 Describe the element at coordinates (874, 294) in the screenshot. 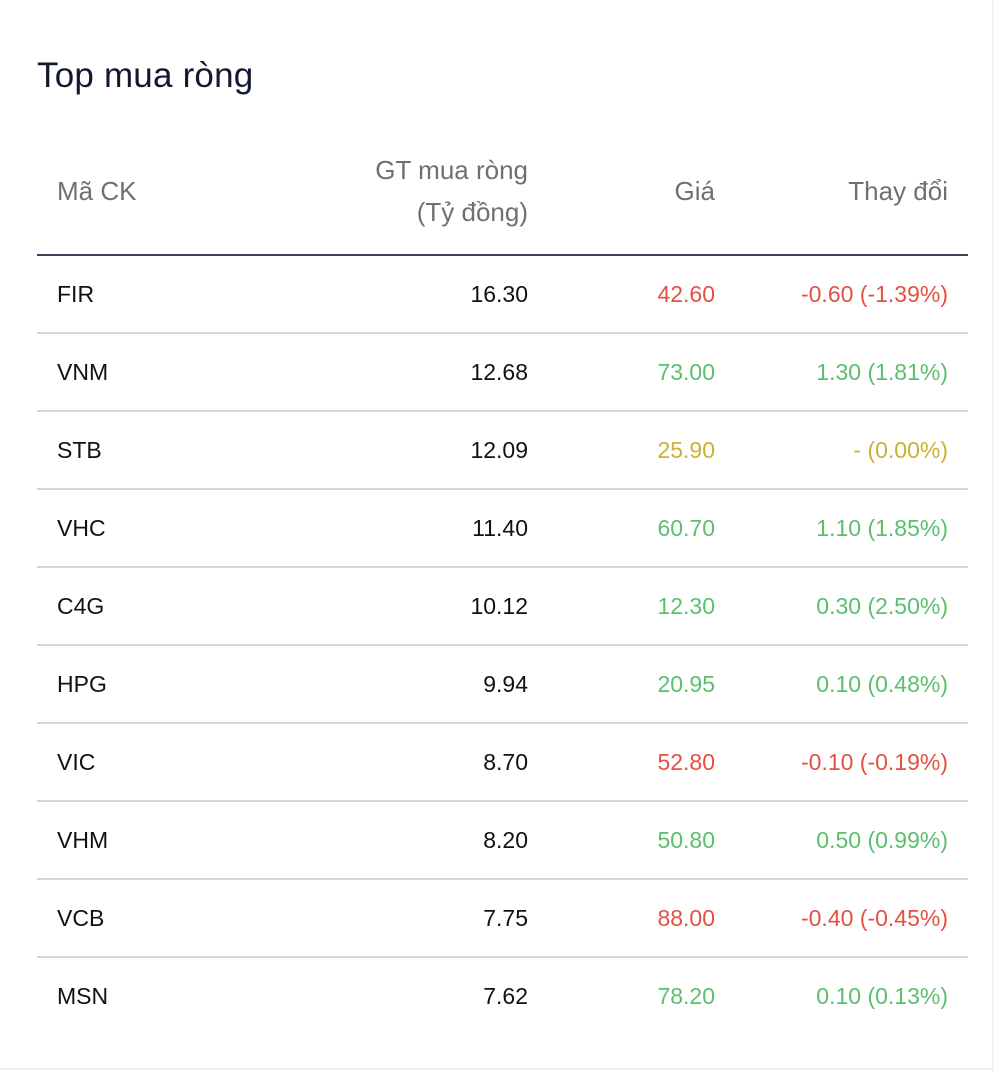

I see `price-change: -0.60 (-1.39%)` at that location.